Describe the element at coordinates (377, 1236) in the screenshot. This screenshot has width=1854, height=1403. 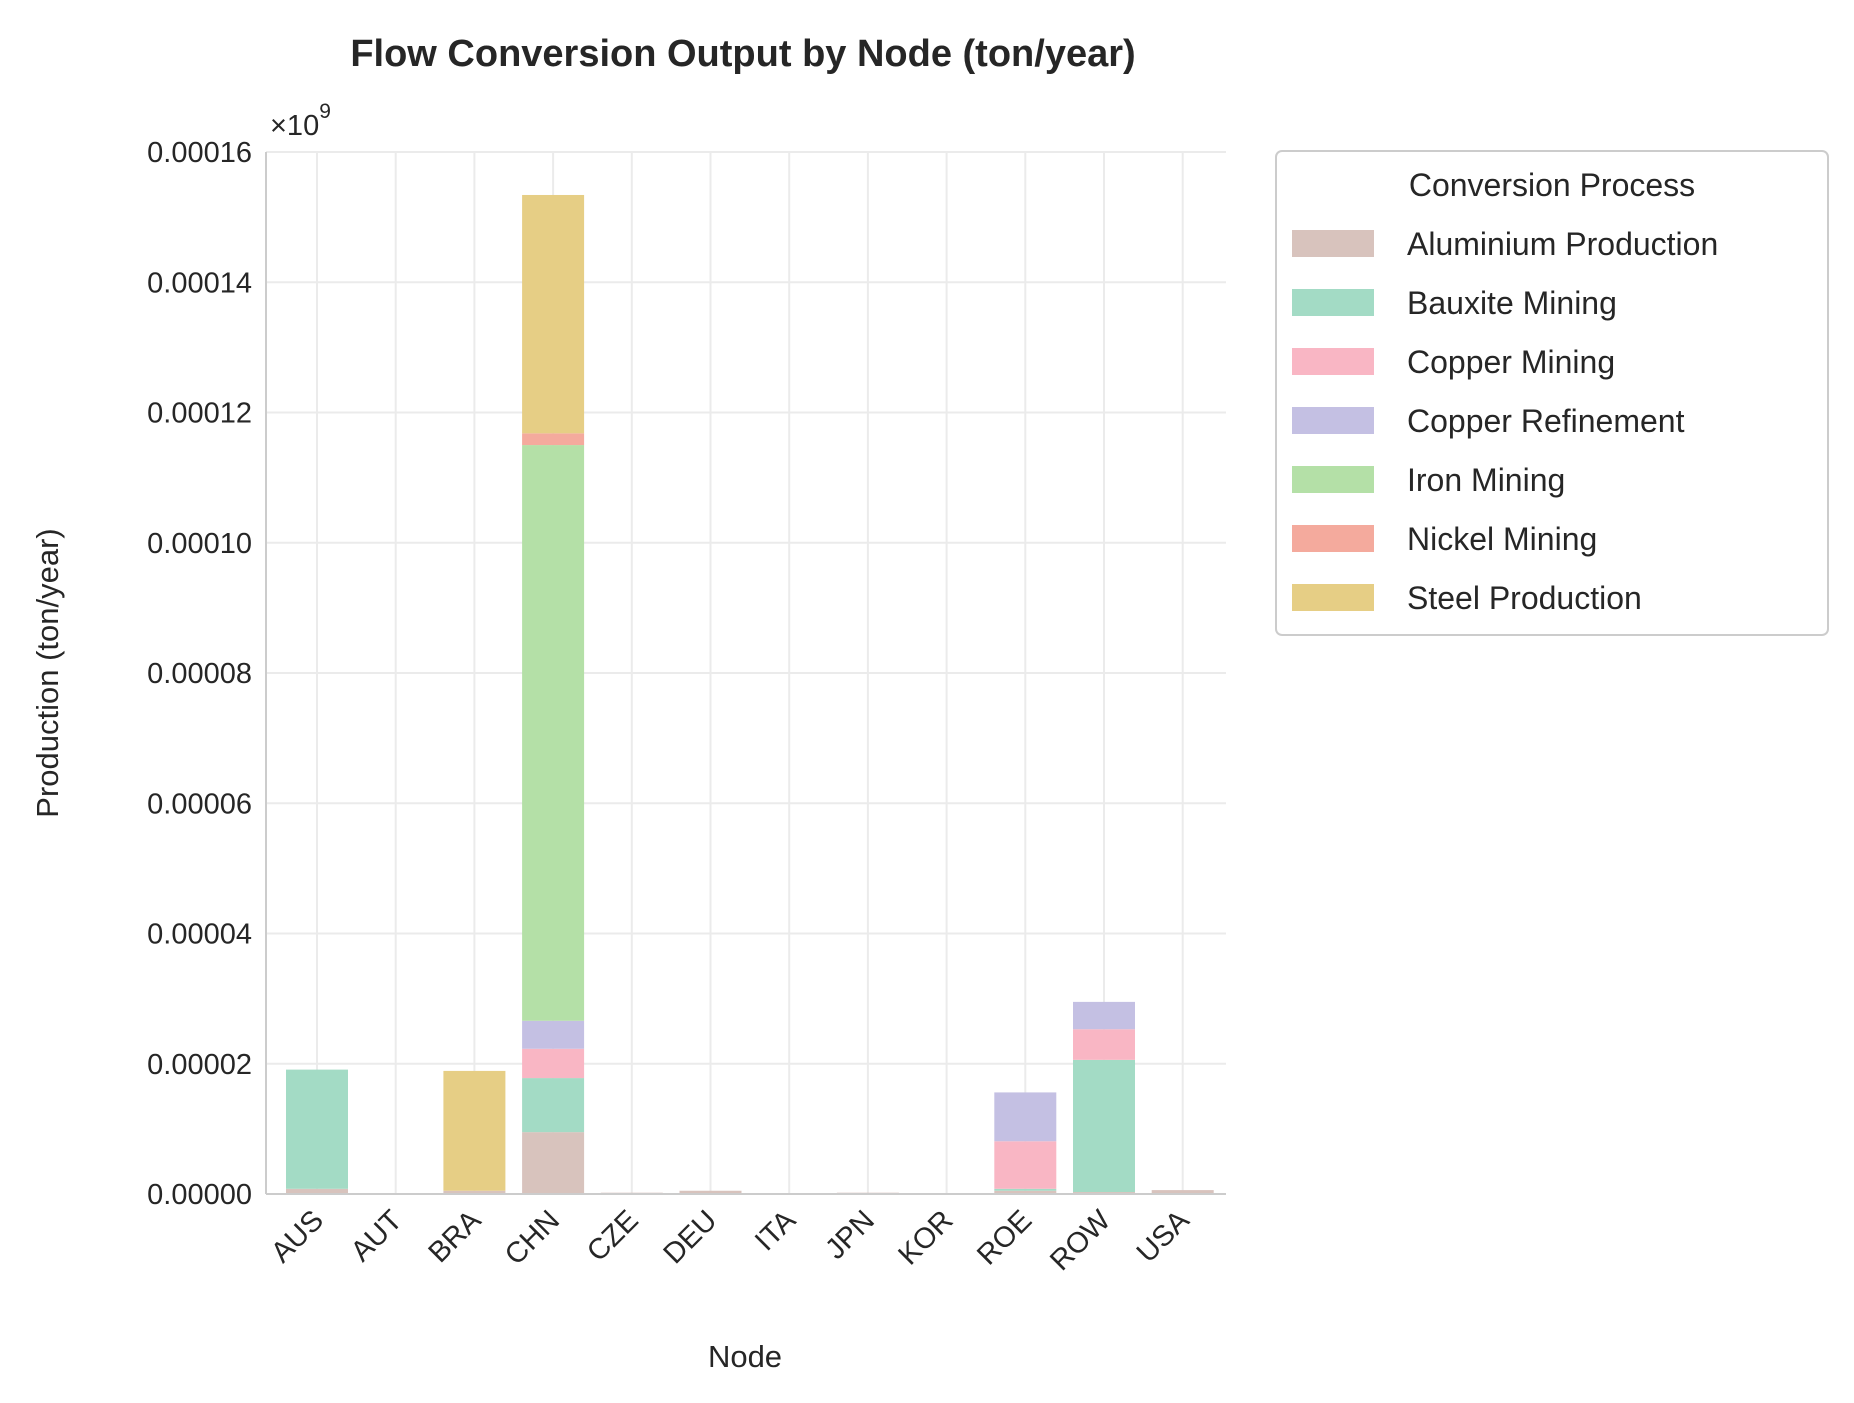
I see `x-tick-label: AUT` at that location.